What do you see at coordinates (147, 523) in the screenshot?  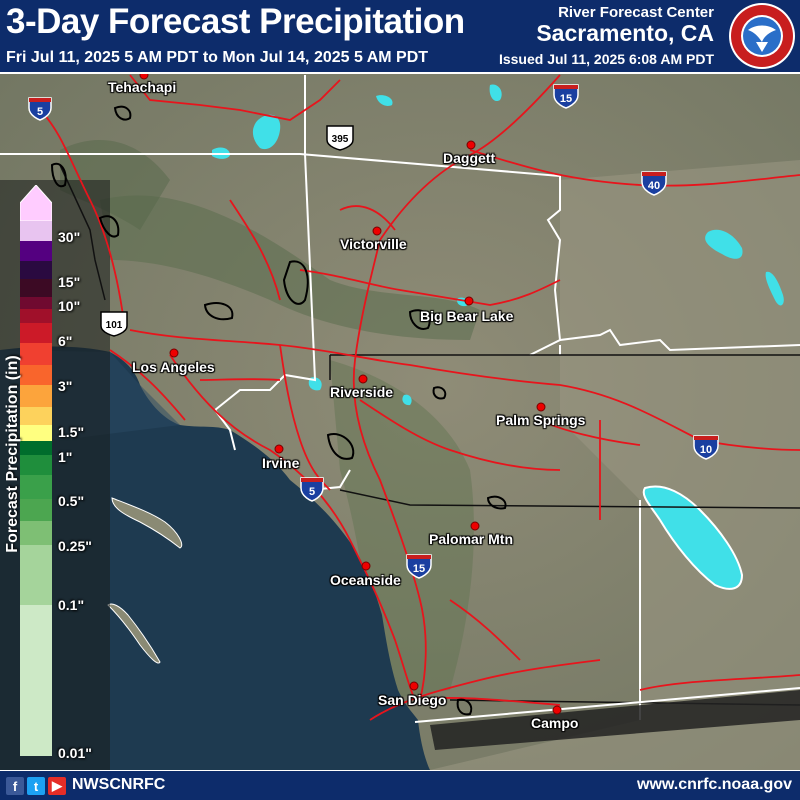 I see `catalina-island` at bounding box center [147, 523].